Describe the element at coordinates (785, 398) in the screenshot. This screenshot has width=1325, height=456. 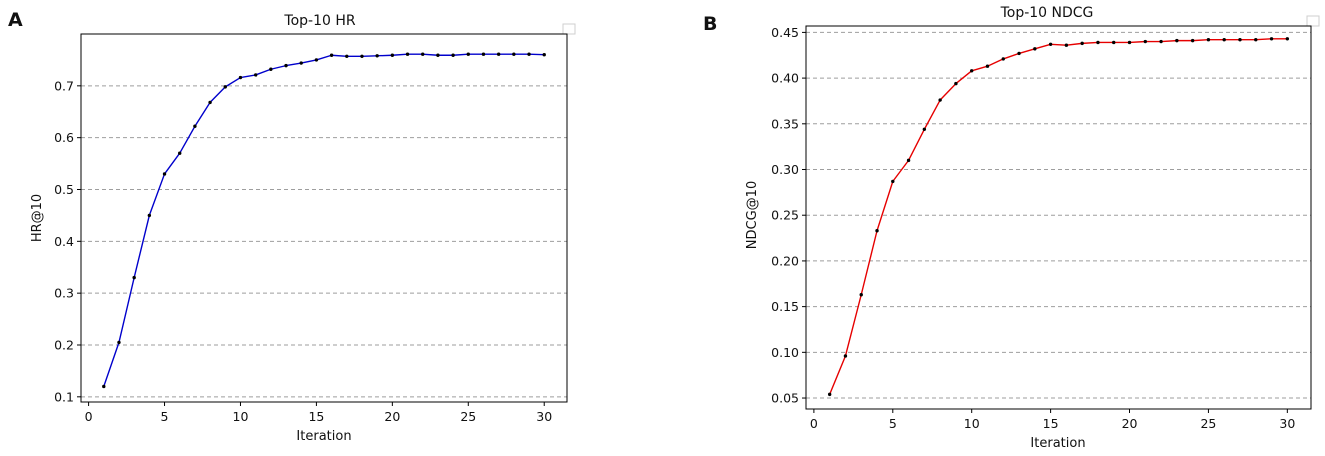
I see `panel-b-y-tick-label: 0.05` at that location.